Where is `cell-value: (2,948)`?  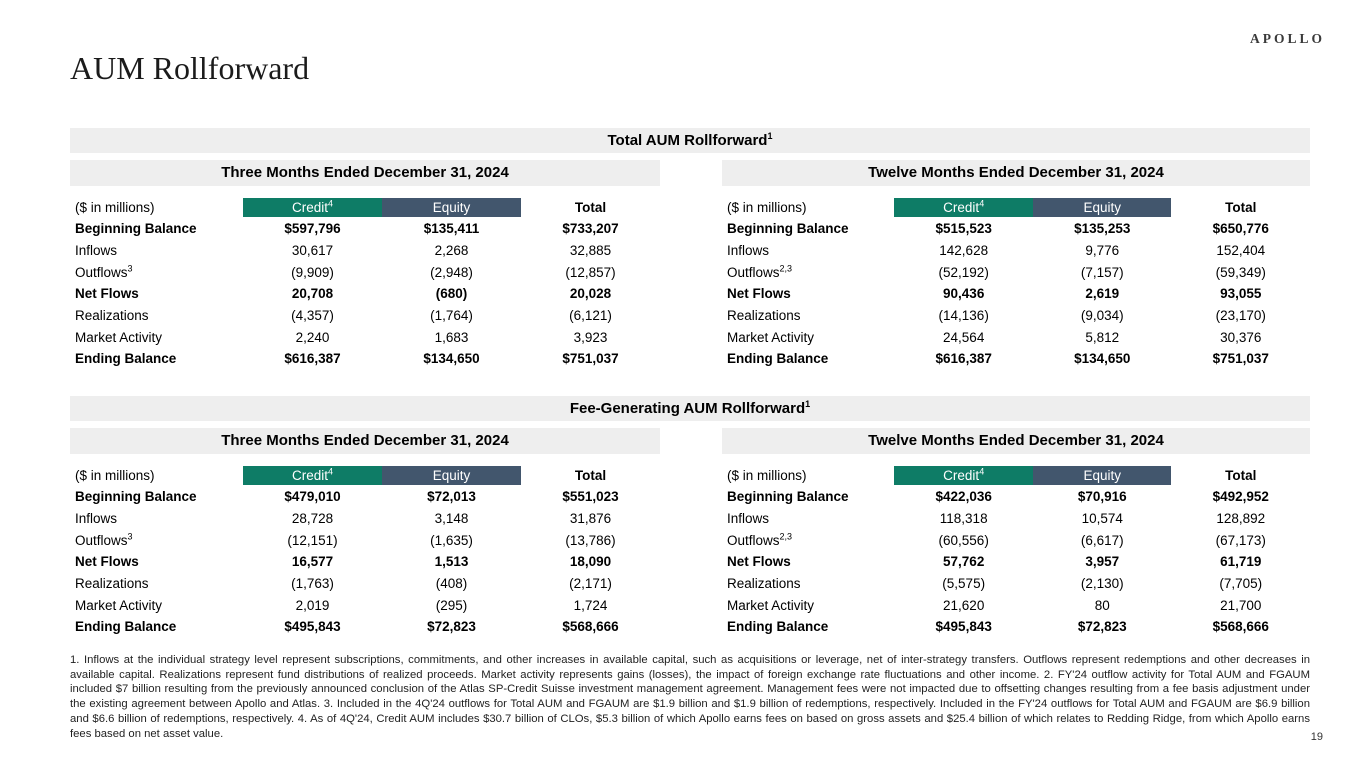 cell-value: (2,948) is located at coordinates (451, 272).